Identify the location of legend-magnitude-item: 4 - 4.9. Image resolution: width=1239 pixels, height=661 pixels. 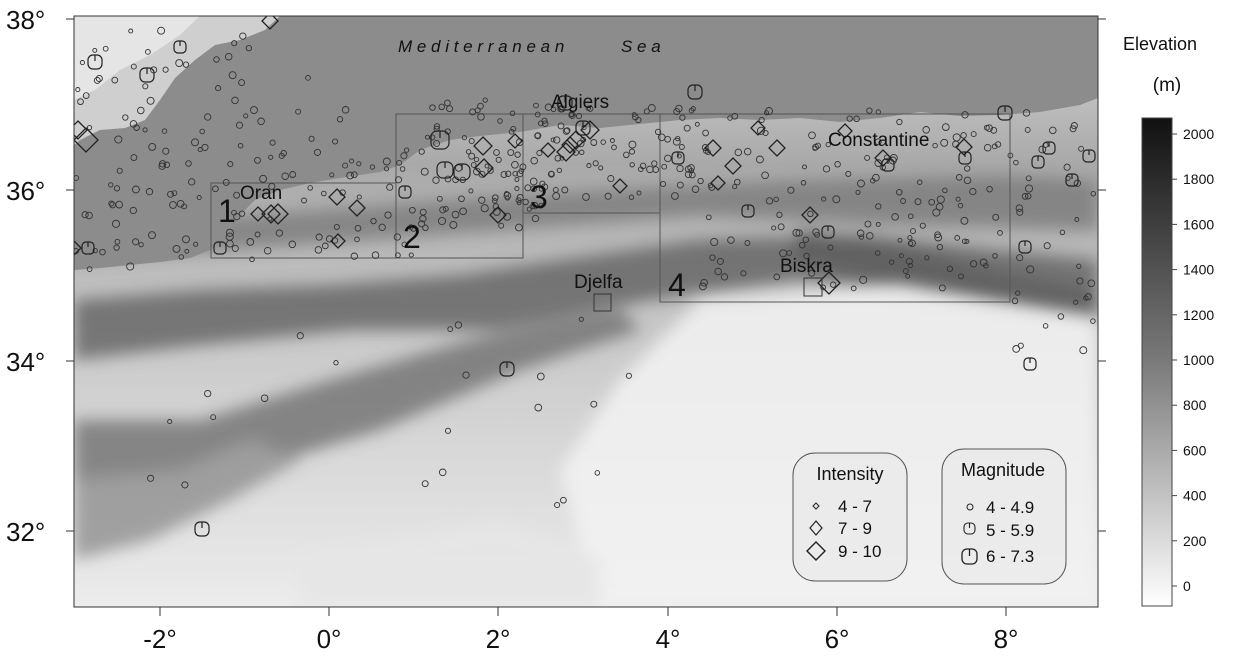
(1010, 507).